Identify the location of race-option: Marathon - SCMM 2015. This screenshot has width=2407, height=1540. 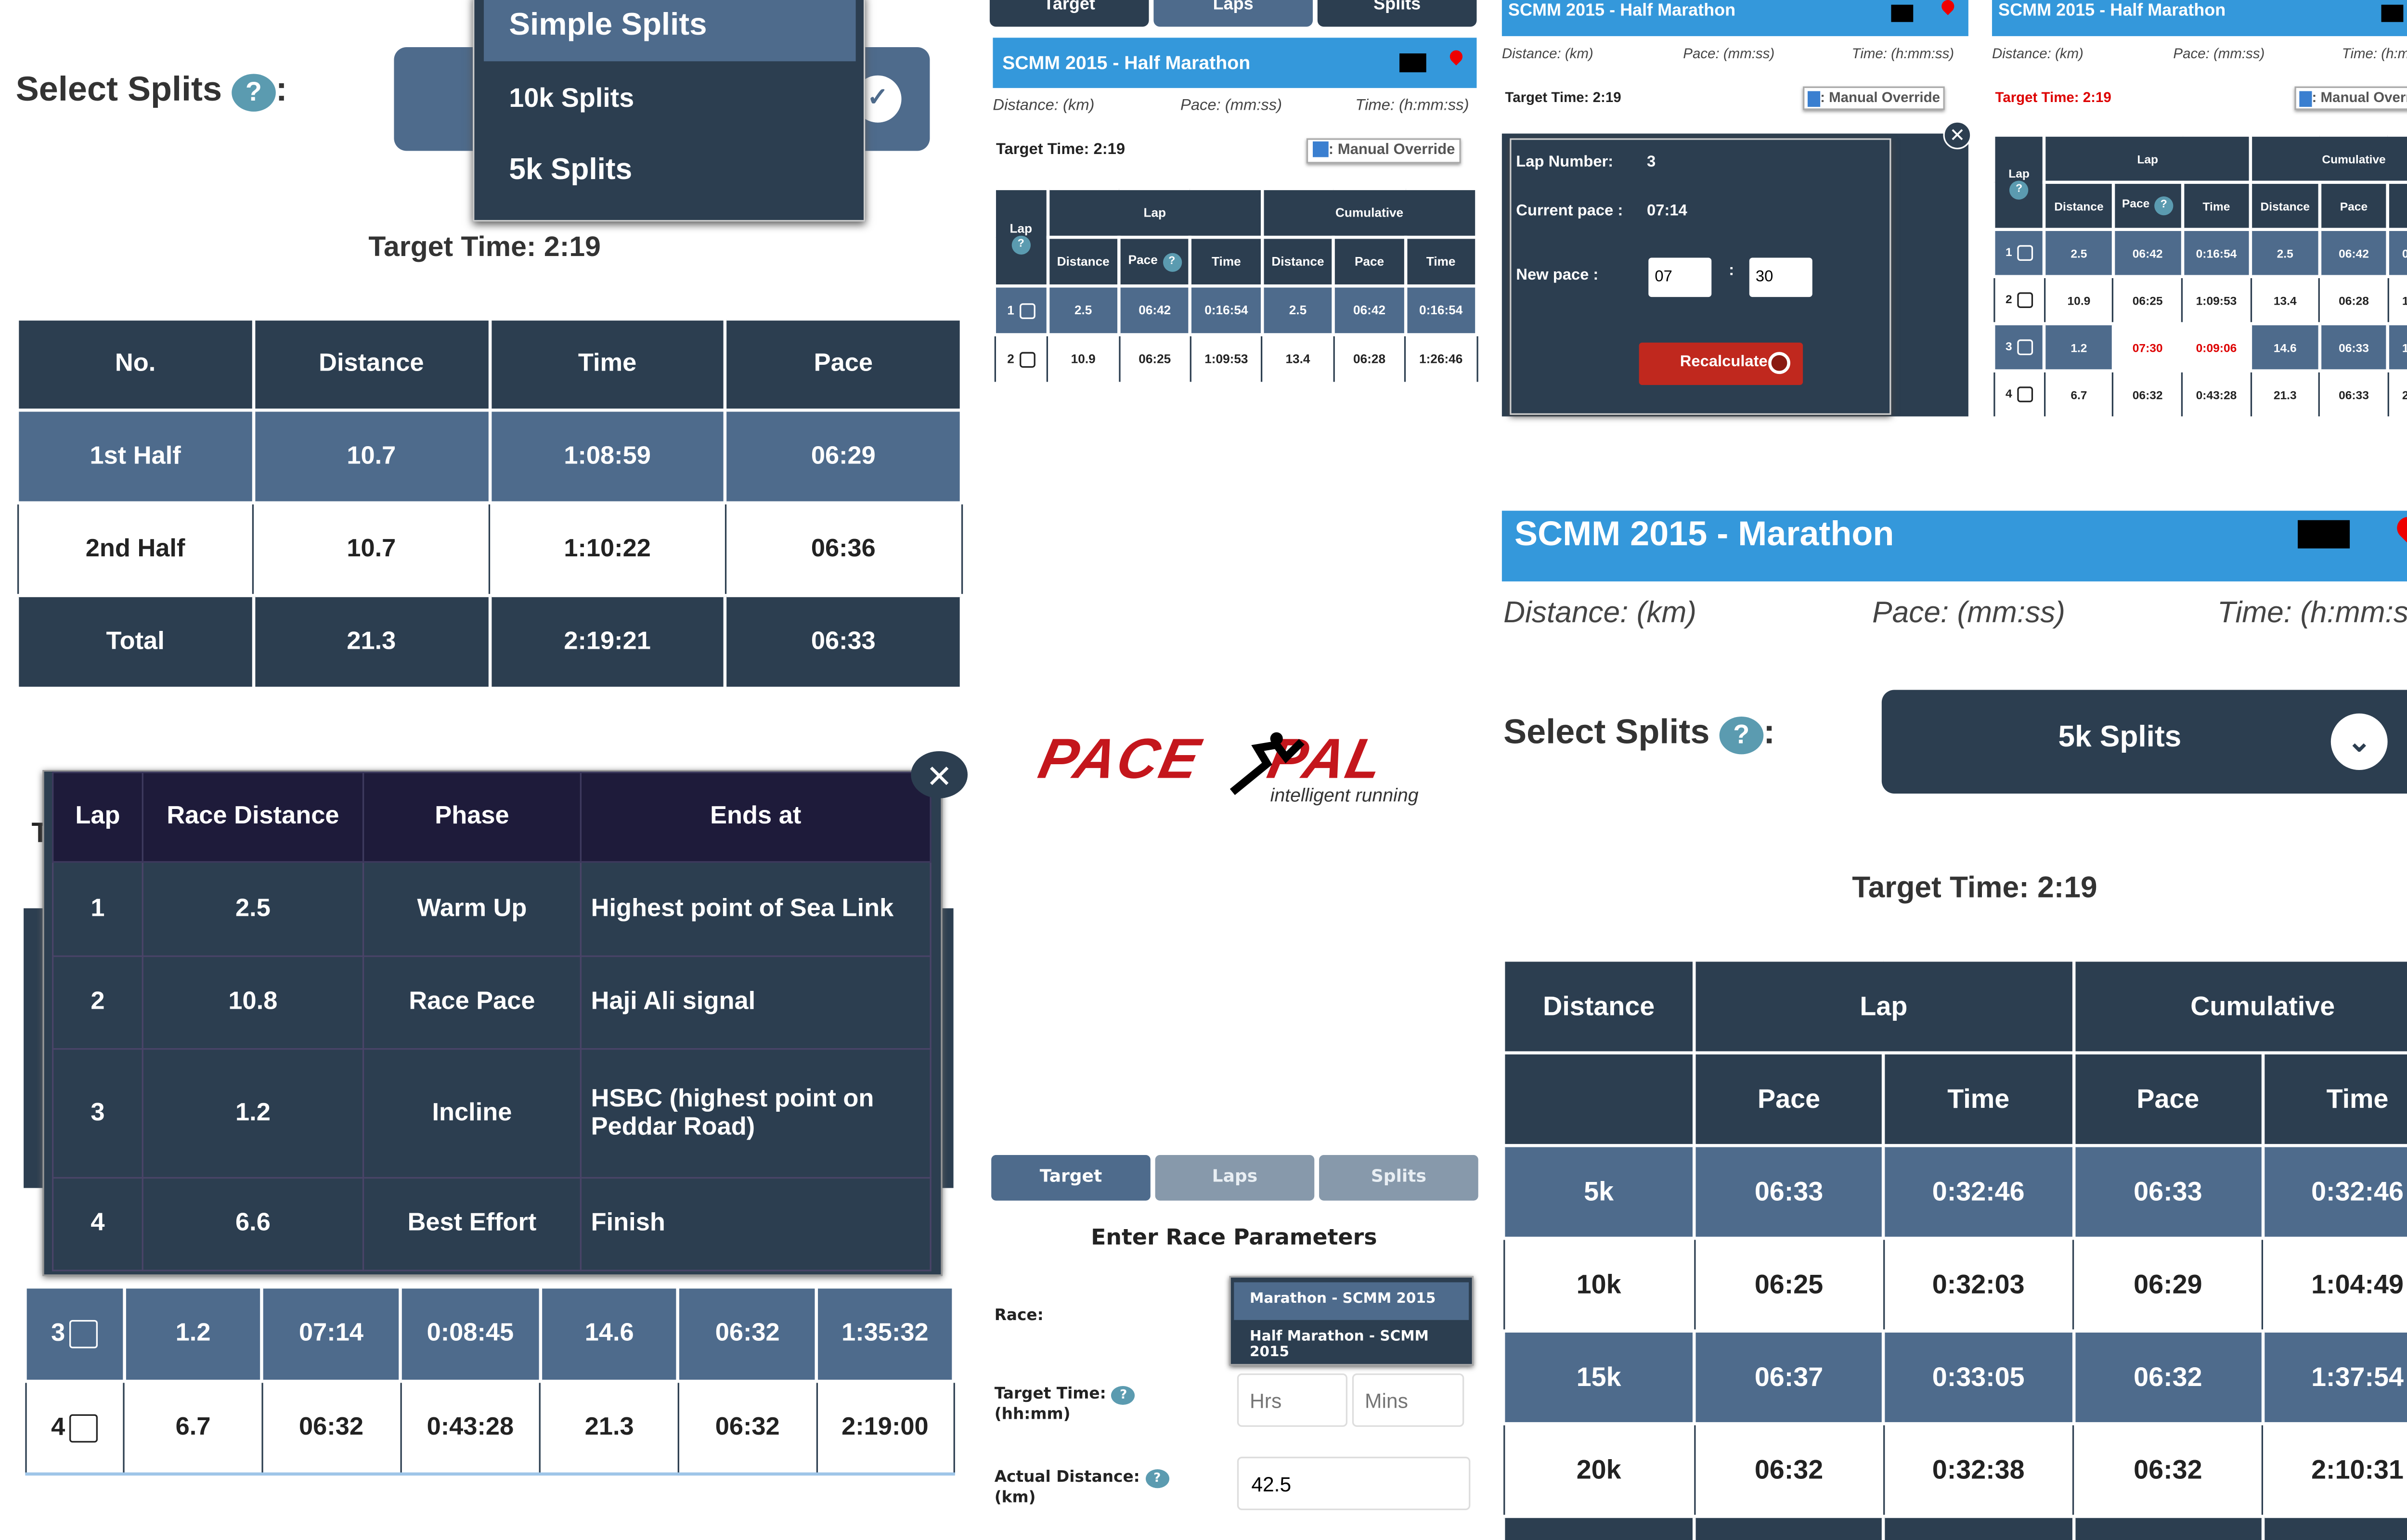
(1351, 1301).